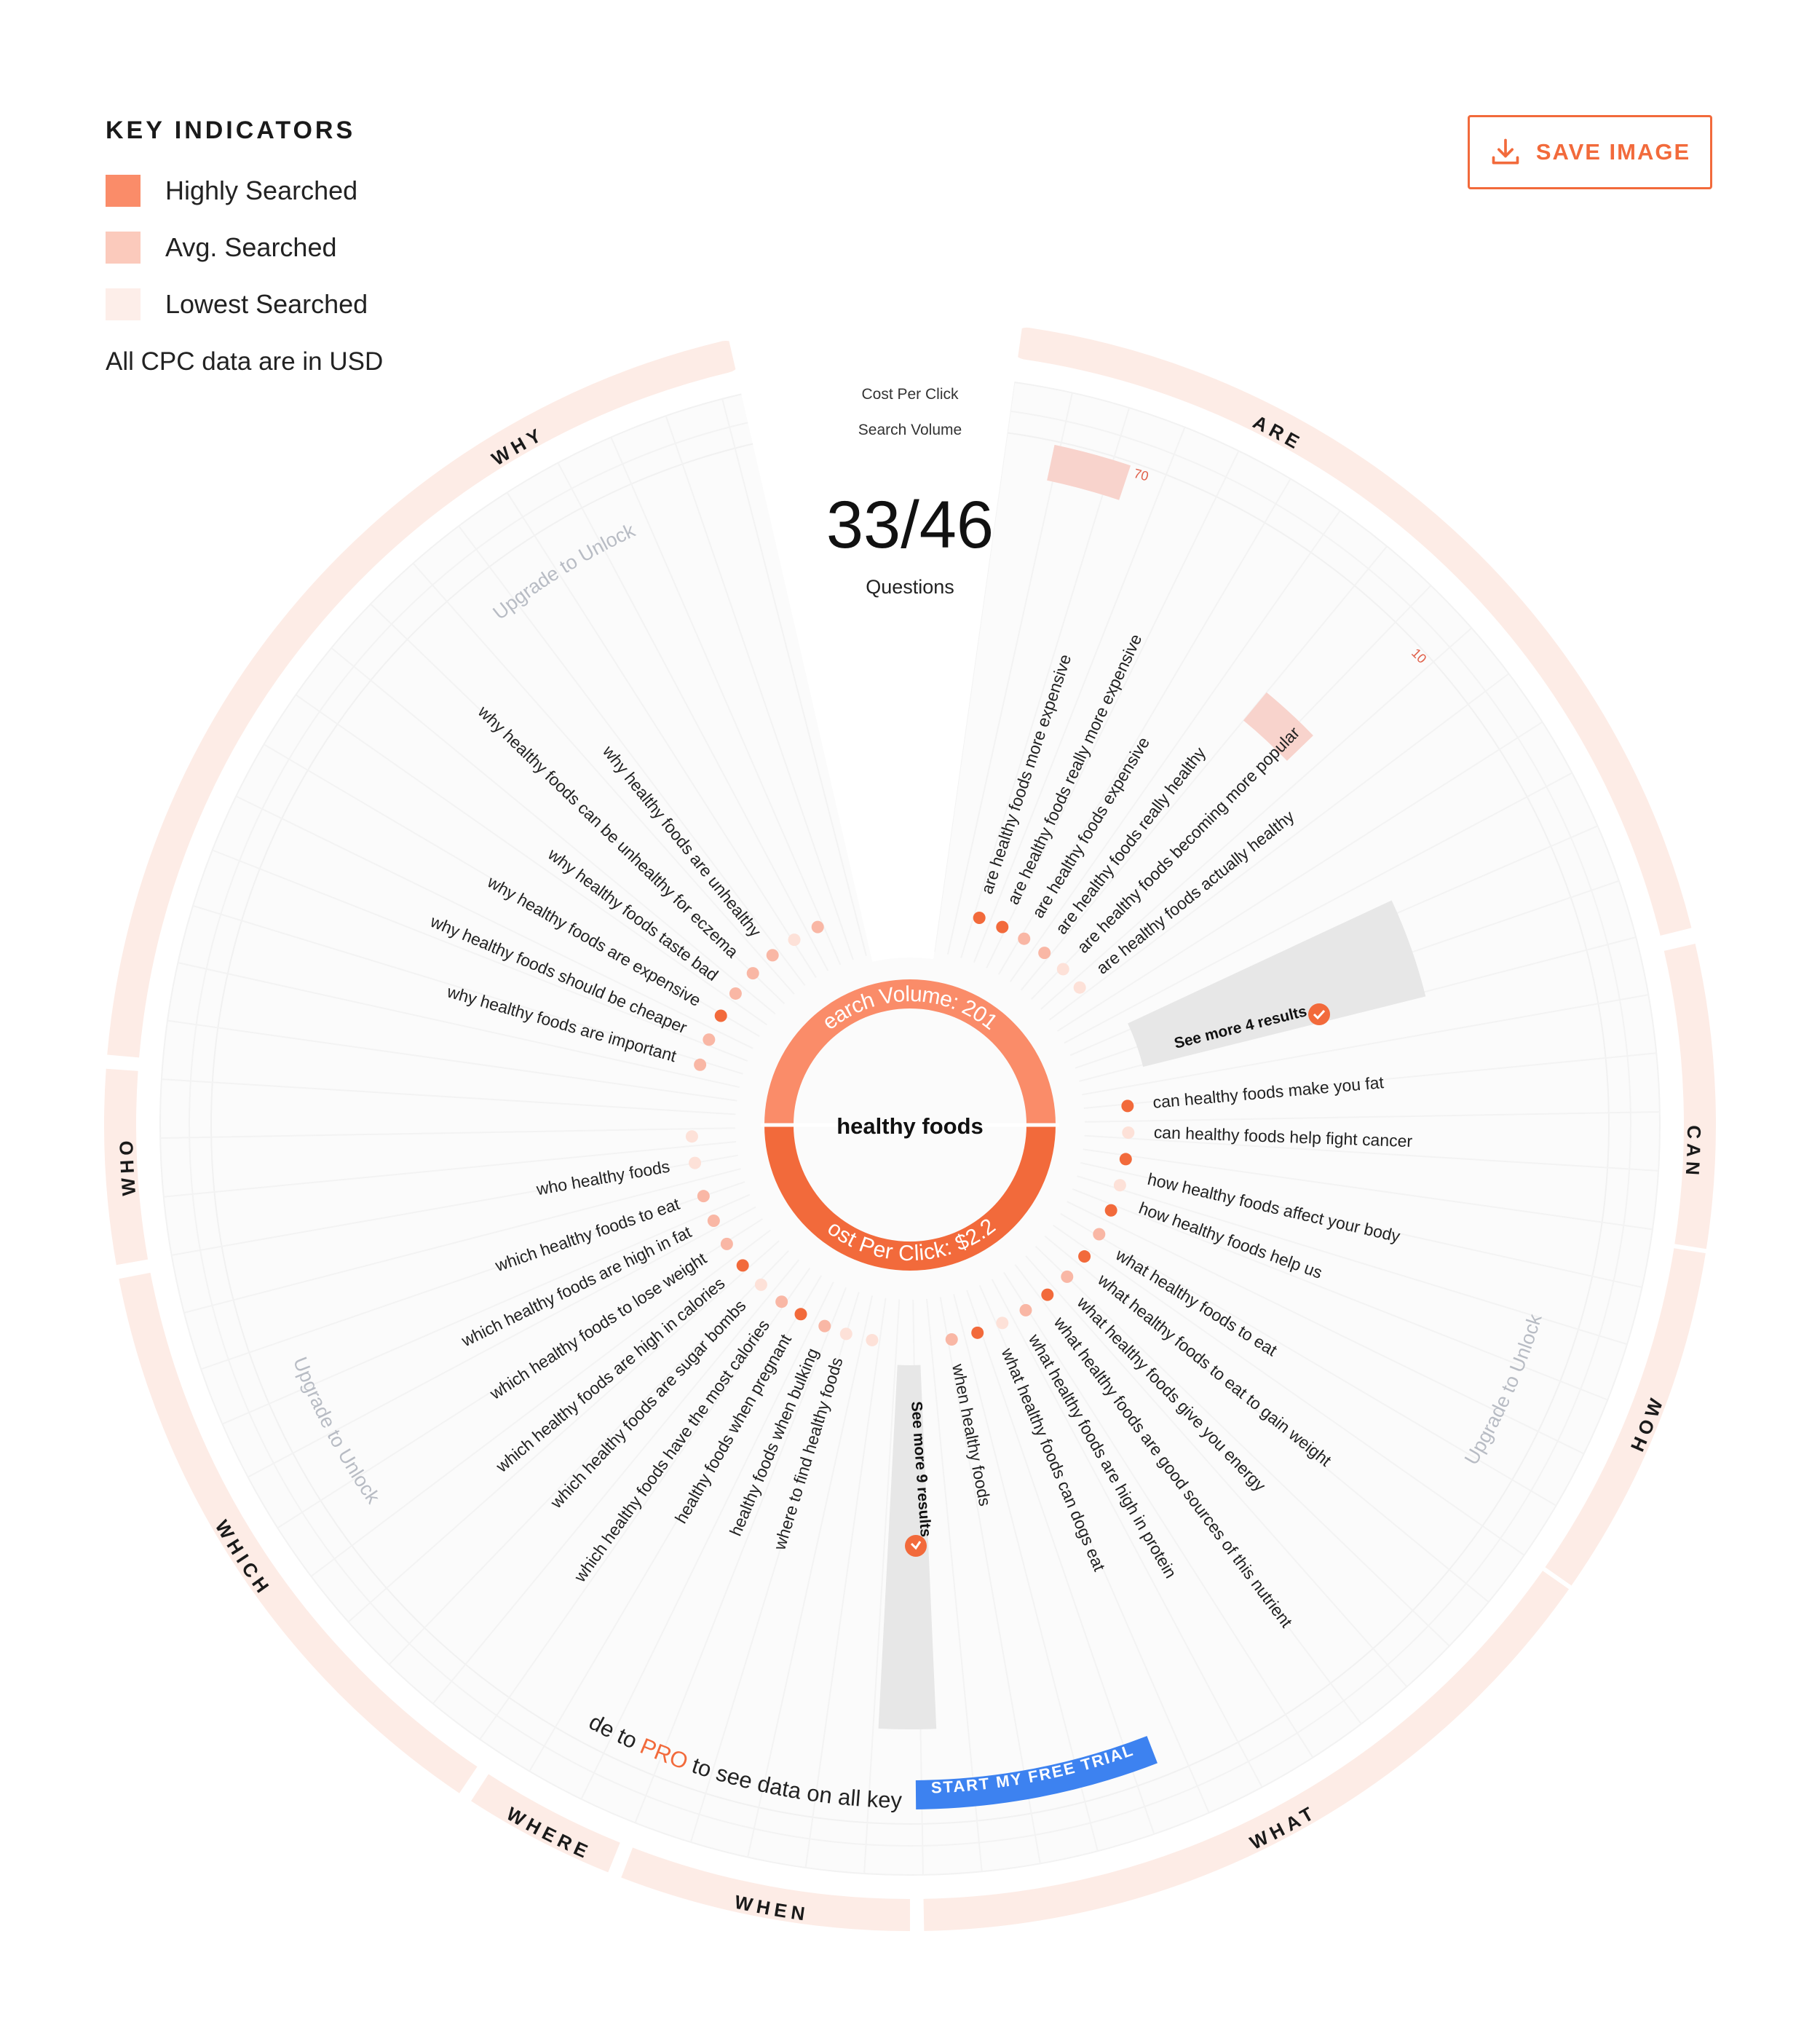 The image size is (1820, 2041). Describe the element at coordinates (910, 395) in the screenshot. I see `cpc-column-header: Cost Per Click` at that location.